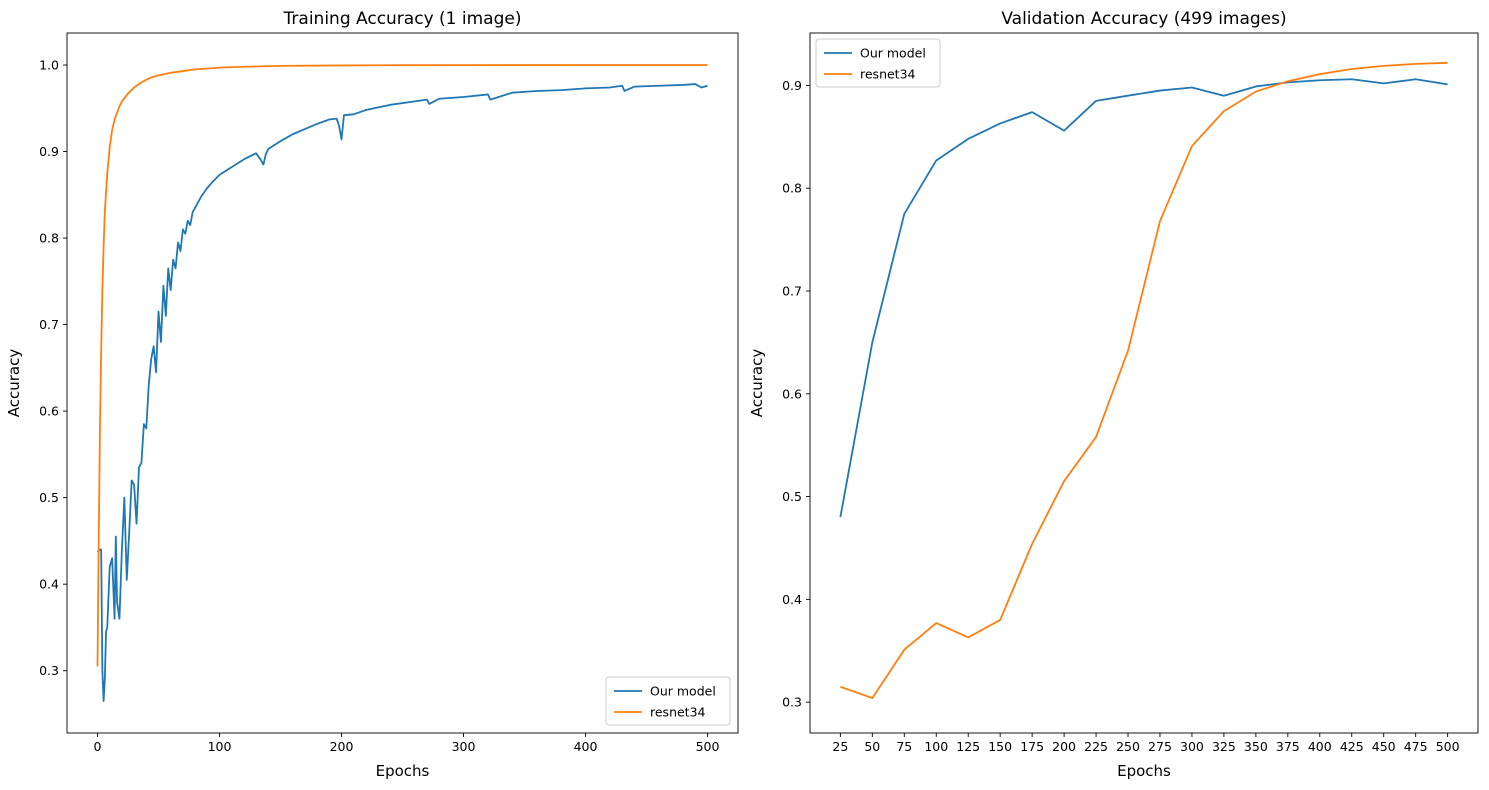 The image size is (1489, 790). Describe the element at coordinates (49, 65) in the screenshot. I see `y-tick-label: 1.0` at that location.